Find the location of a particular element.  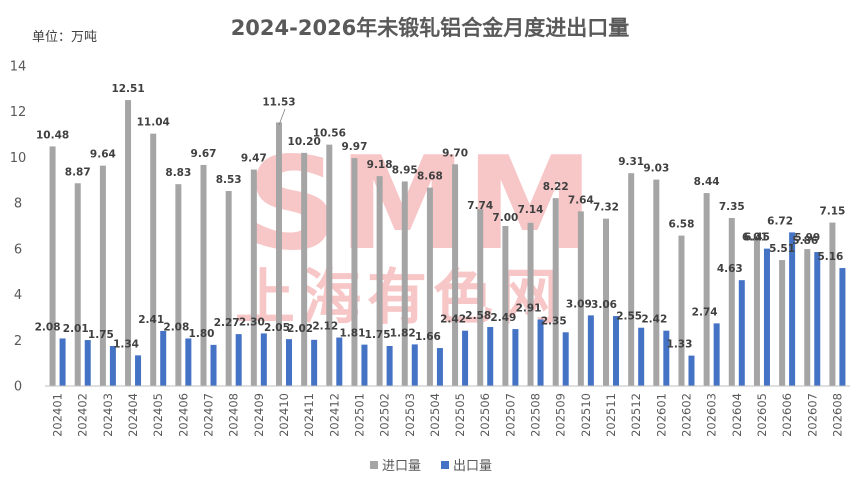

chart-title: 2024-2026年未锻轧铝合金月度进出口量 is located at coordinates (430, 28).